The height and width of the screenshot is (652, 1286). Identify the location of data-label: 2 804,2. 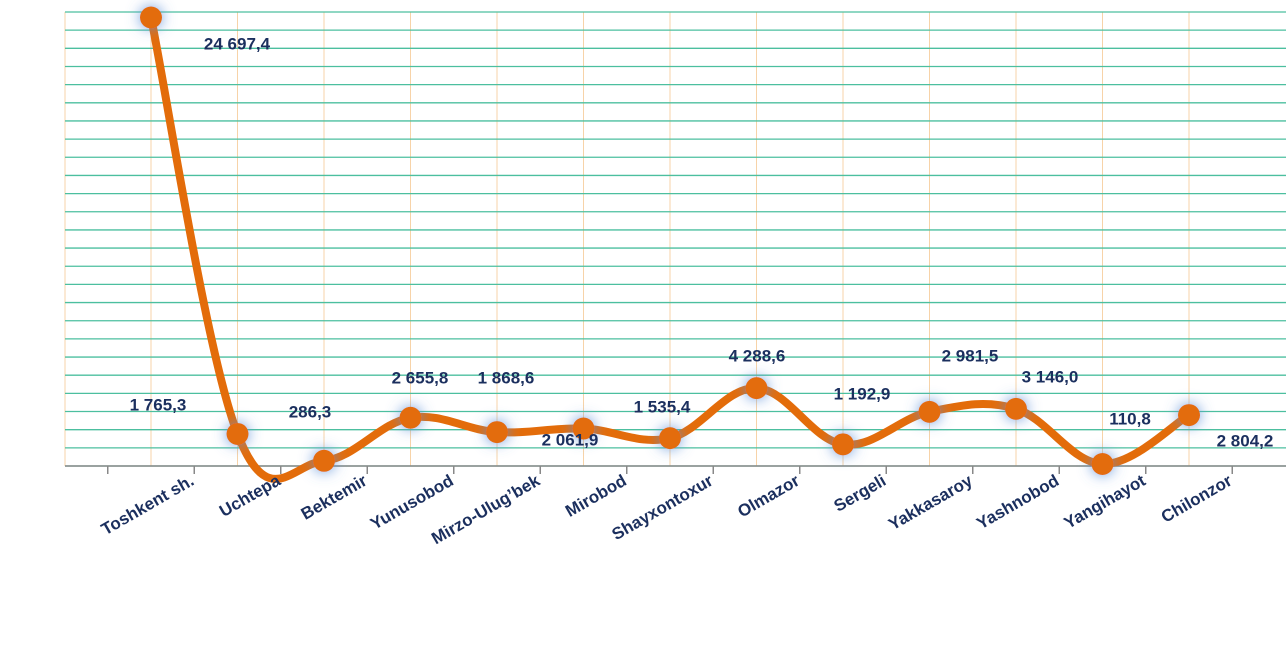
(1245, 440).